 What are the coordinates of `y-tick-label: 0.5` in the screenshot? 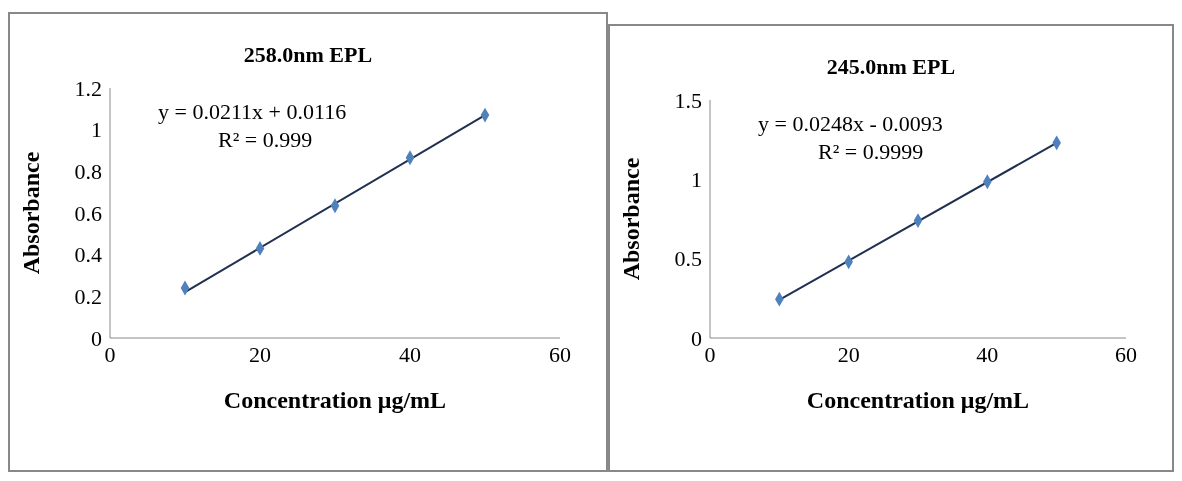 It's located at (688, 259).